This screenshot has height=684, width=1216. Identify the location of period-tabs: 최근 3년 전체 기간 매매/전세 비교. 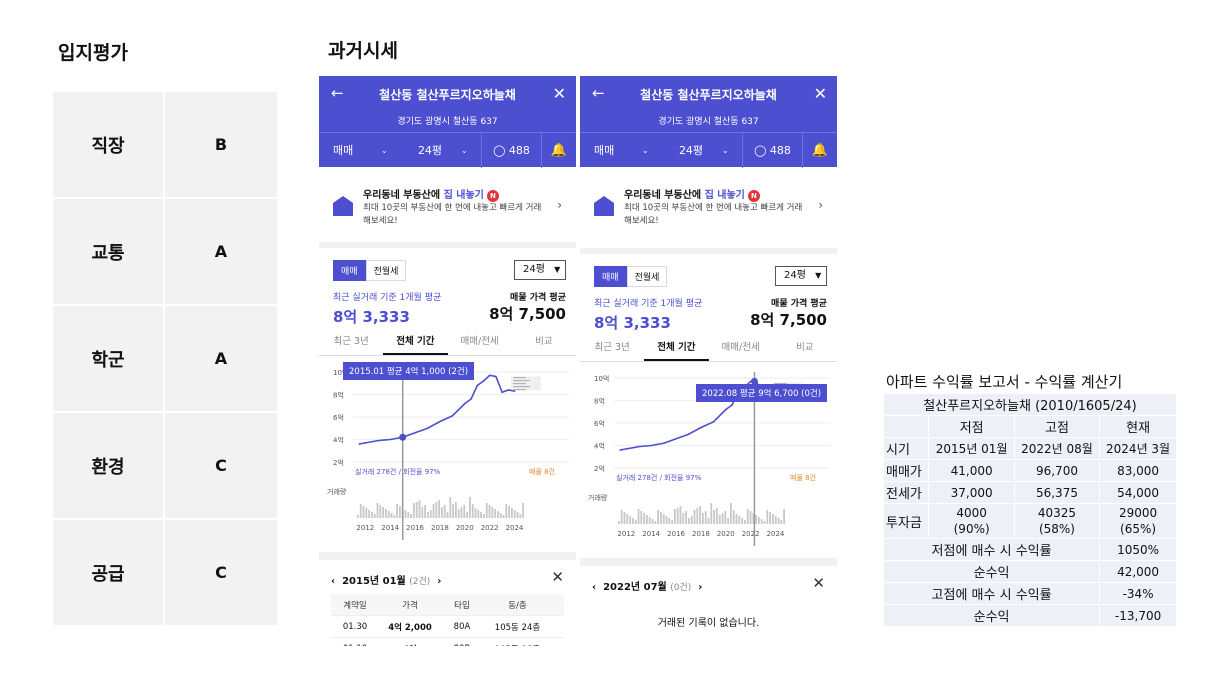
(708, 349).